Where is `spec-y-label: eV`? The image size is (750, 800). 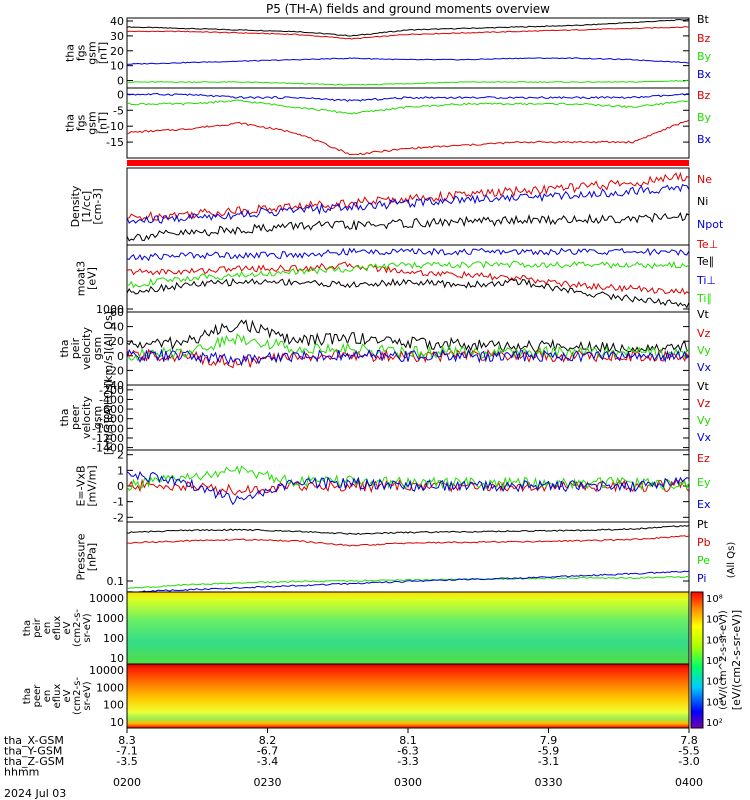
spec-y-label: eV is located at coordinates (67, 627).